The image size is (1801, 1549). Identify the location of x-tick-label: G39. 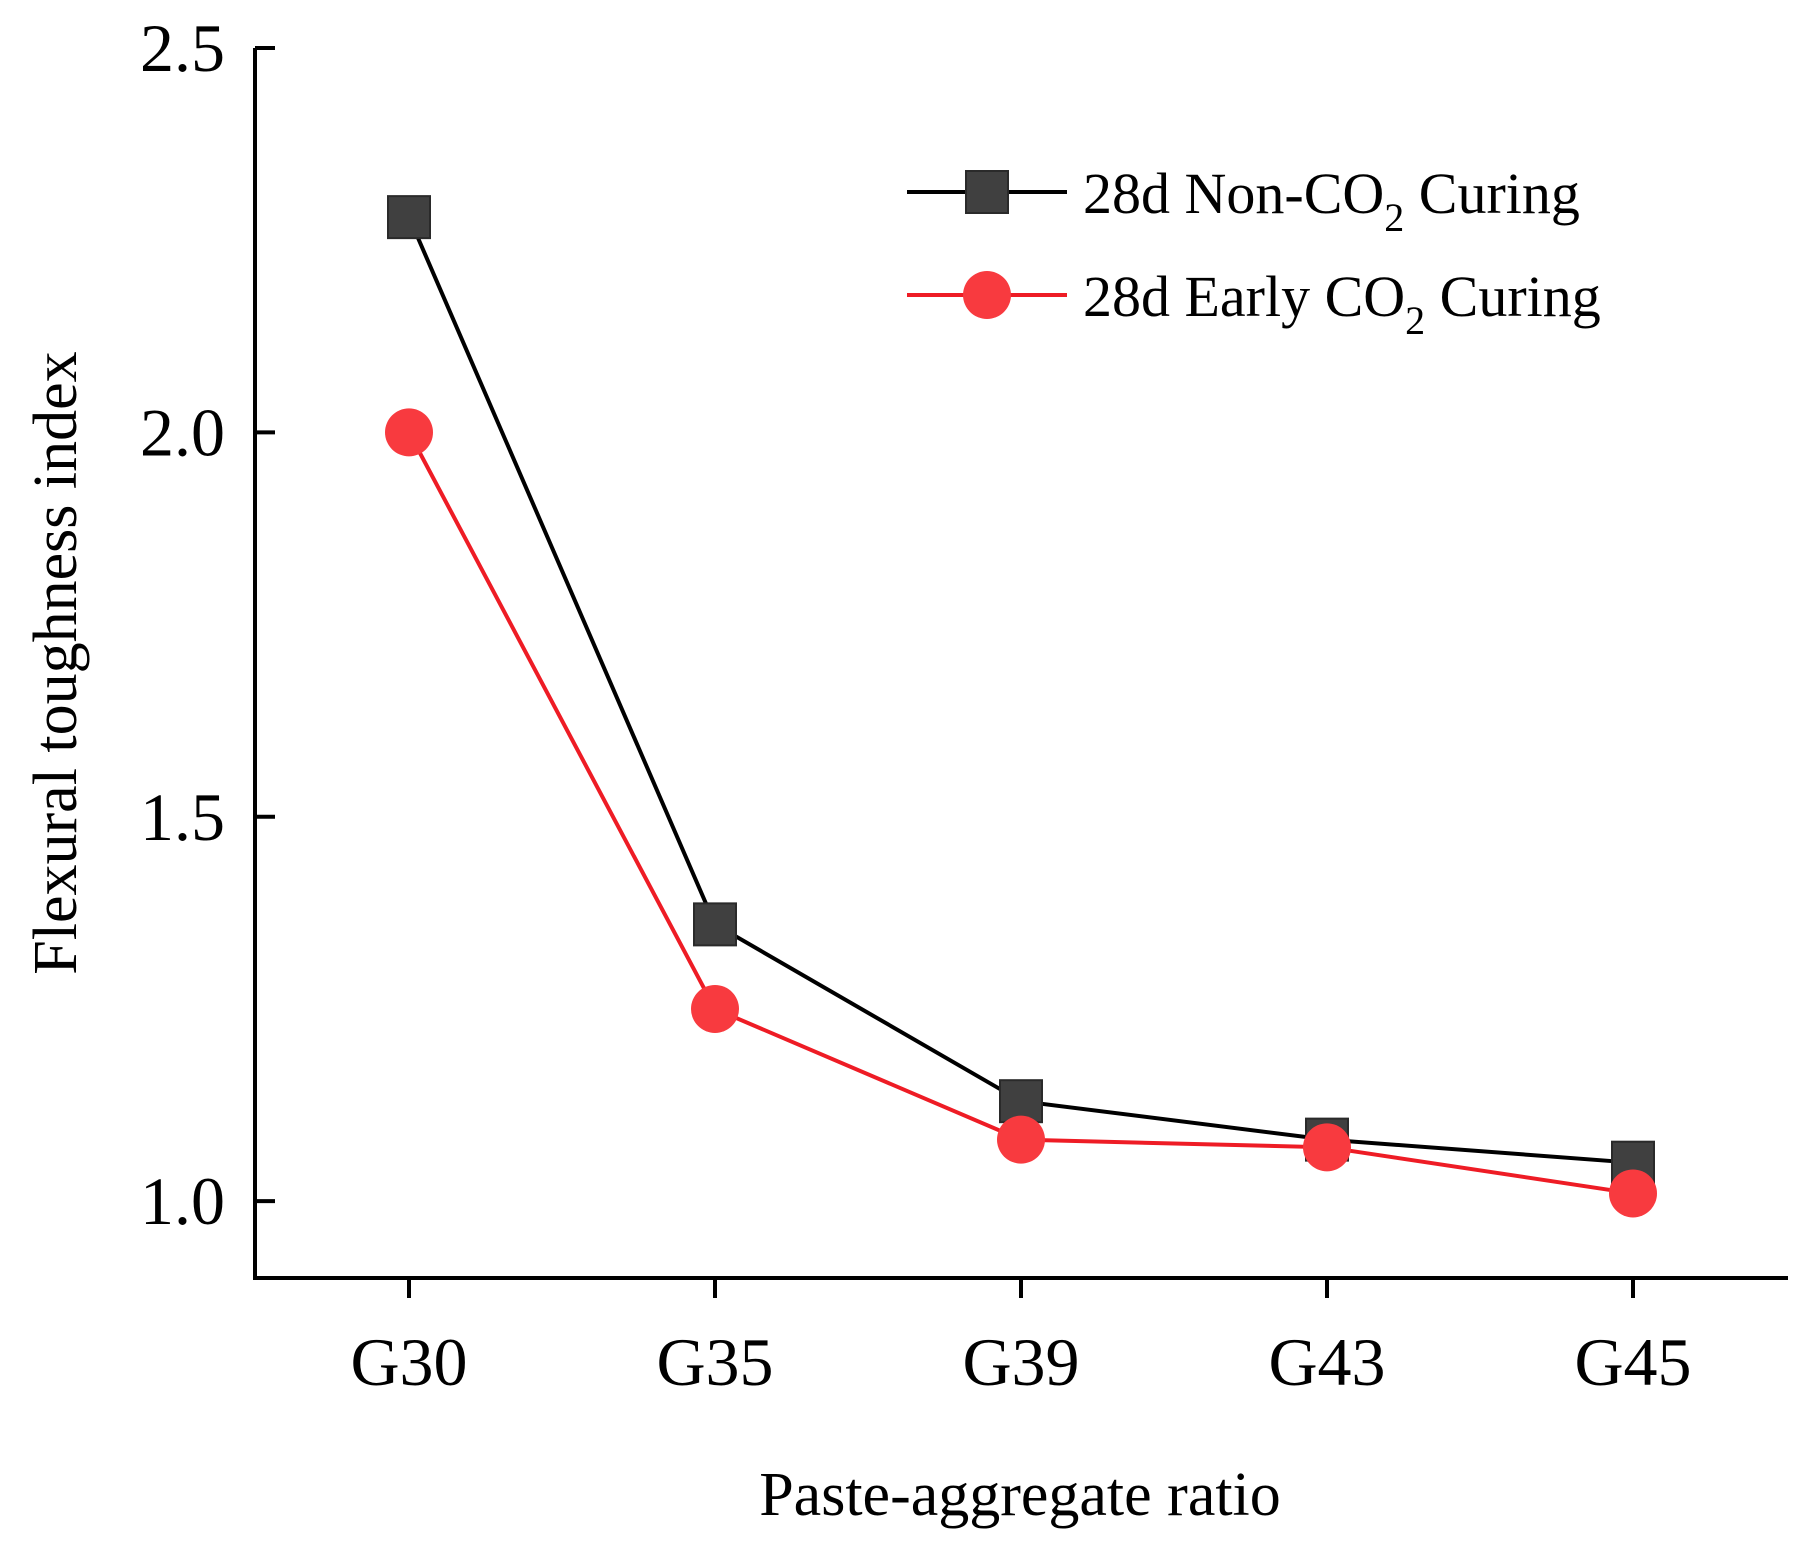
(1020, 1362).